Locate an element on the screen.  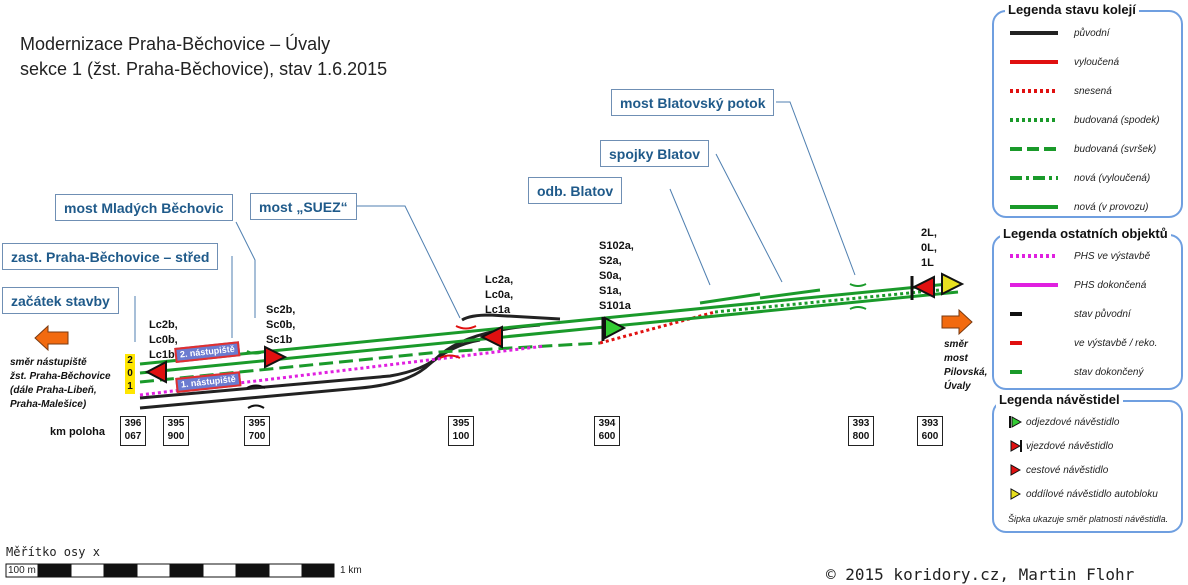
scale-left-label: 100 m is located at coordinates (22, 570).